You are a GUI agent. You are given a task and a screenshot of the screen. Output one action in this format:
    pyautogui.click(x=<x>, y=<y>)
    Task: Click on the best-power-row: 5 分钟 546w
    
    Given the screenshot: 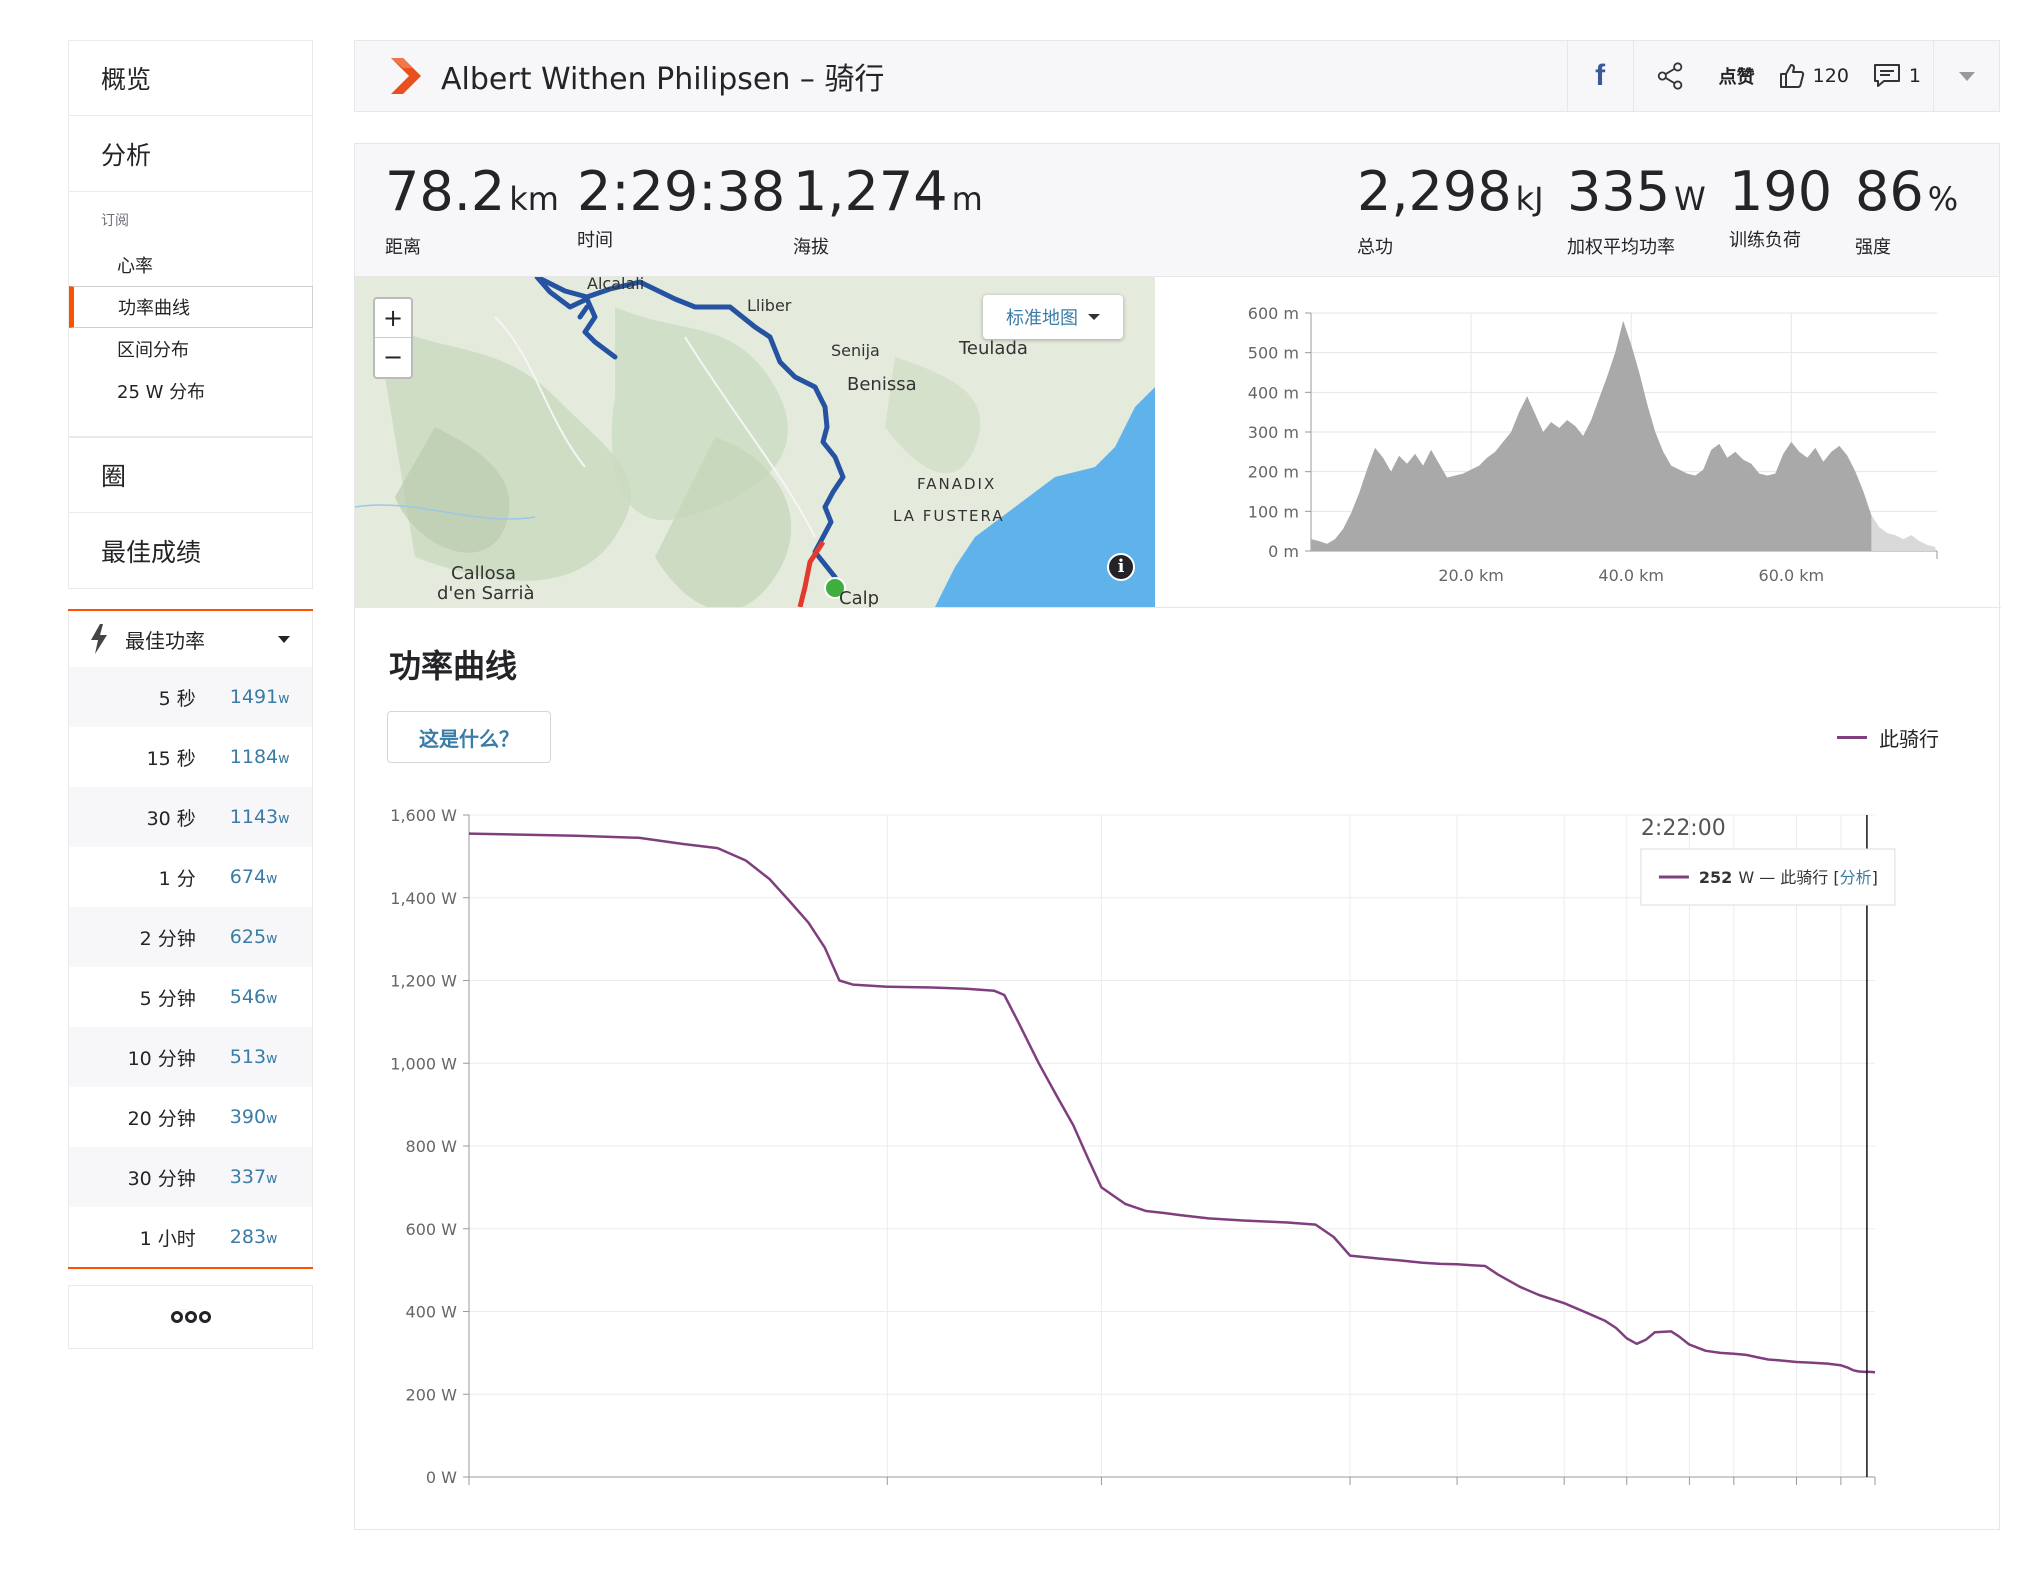 What is the action you would take?
    pyautogui.click(x=190, y=997)
    